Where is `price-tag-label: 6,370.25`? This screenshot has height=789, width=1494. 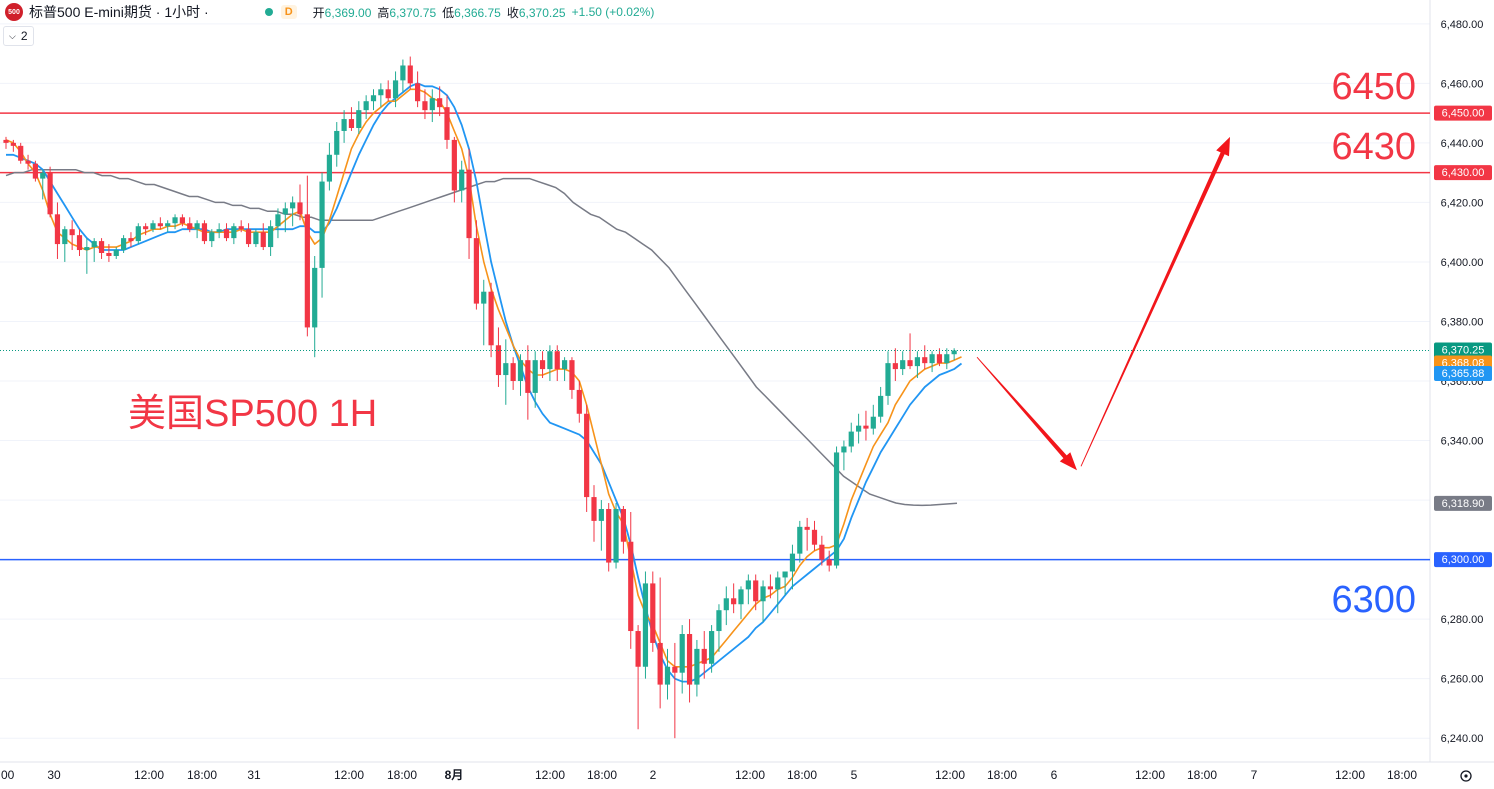
price-tag-label: 6,370.25 is located at coordinates (1463, 350).